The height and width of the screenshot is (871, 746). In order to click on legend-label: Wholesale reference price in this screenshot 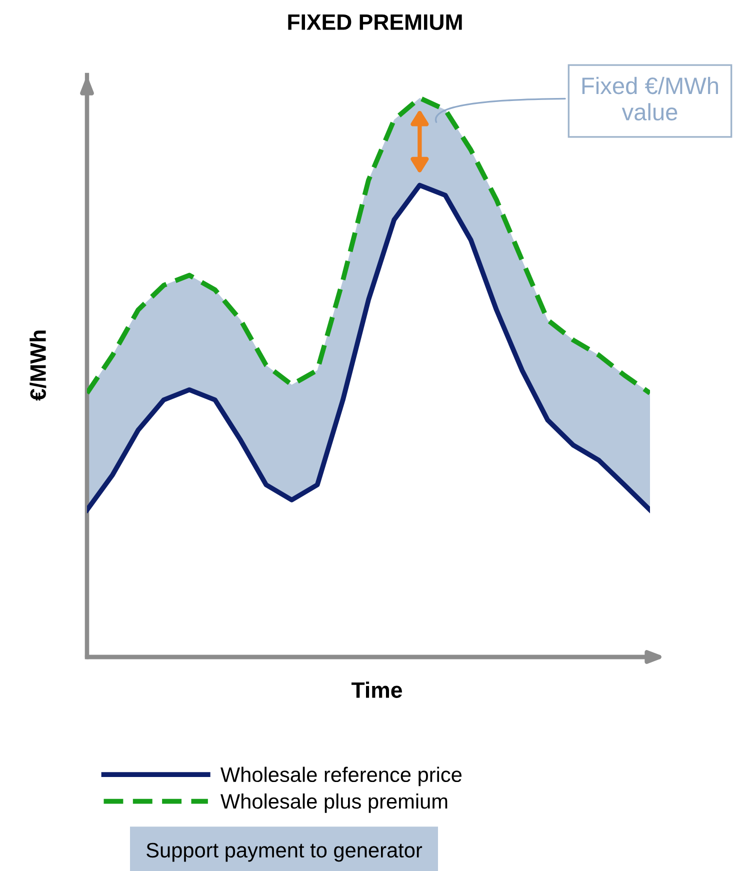, I will do `click(341, 776)`.